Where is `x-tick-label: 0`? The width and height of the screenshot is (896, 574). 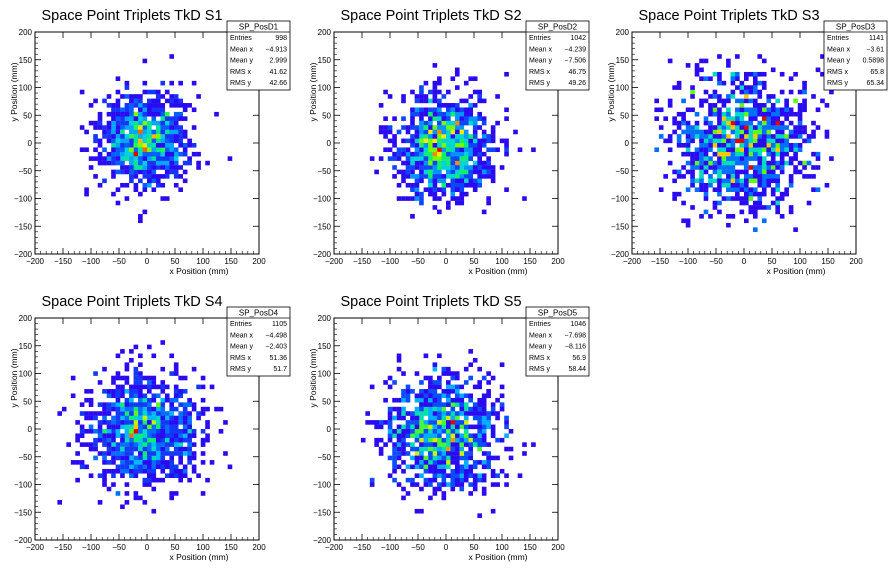
x-tick-label: 0 is located at coordinates (446, 261).